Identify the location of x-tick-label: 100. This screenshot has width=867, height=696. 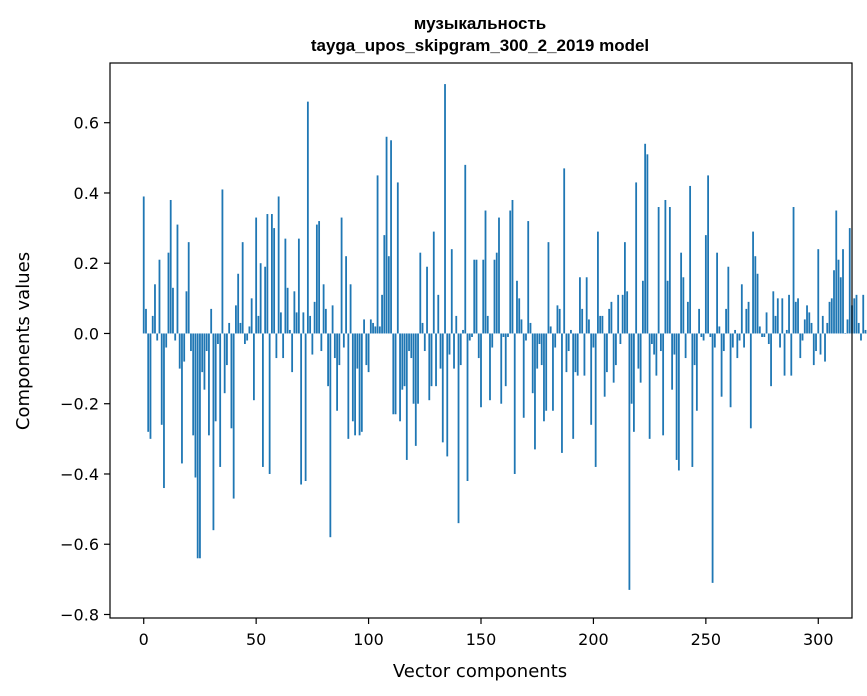
(368, 639).